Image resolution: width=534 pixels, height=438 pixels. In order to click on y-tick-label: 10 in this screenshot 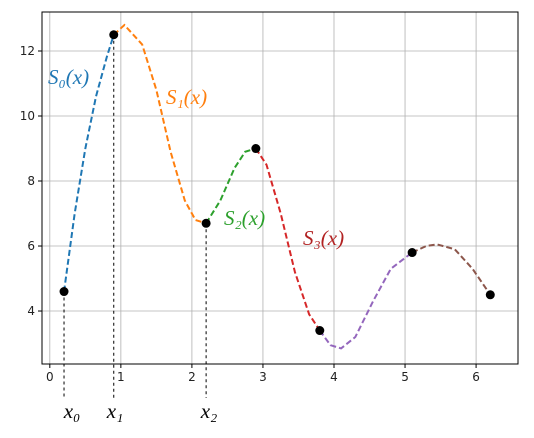, I will do `click(27, 116)`.